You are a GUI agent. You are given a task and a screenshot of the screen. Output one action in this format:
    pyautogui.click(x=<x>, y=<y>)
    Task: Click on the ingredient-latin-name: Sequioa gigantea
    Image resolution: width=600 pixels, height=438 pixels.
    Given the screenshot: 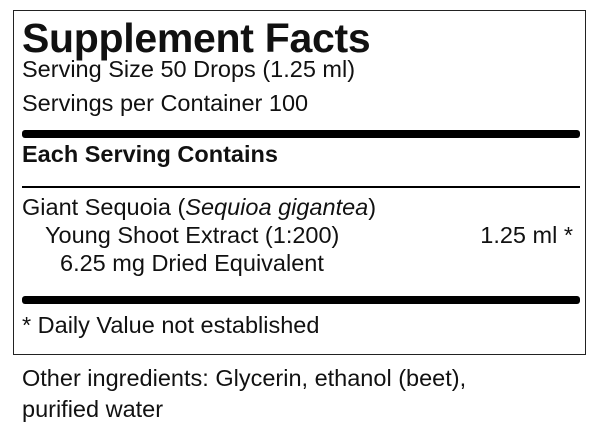 What is the action you would take?
    pyautogui.click(x=277, y=207)
    